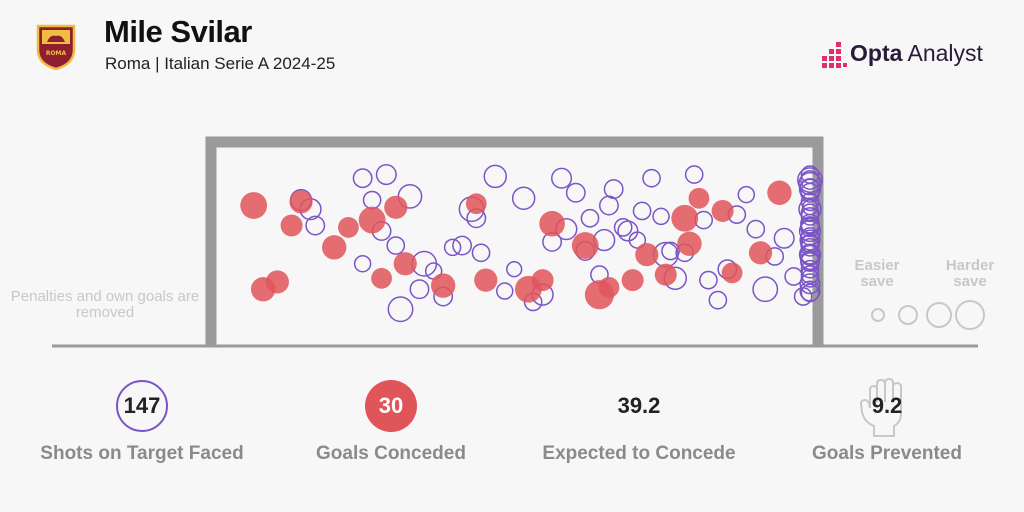  I want to click on goals-label: Goals Conceded, so click(391, 453).